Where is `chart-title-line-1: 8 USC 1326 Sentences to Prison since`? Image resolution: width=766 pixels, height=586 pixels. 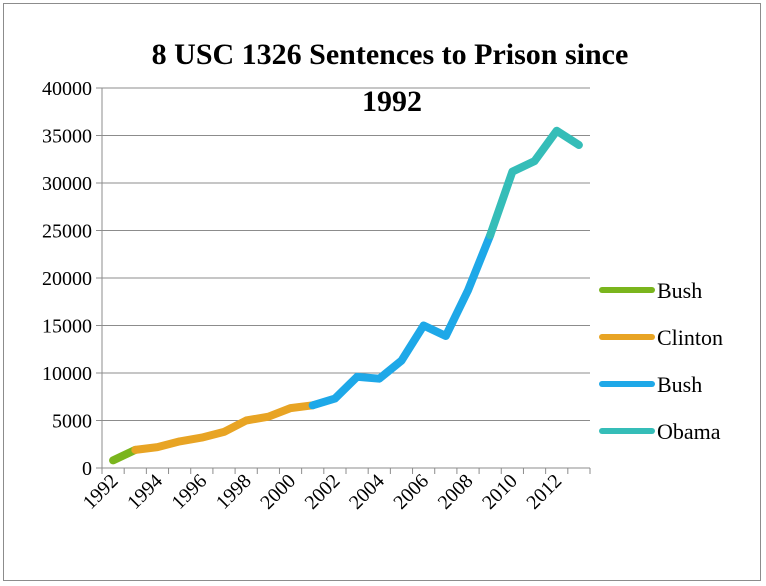
chart-title-line-1: 8 USC 1326 Sentences to Prison since is located at coordinates (390, 54).